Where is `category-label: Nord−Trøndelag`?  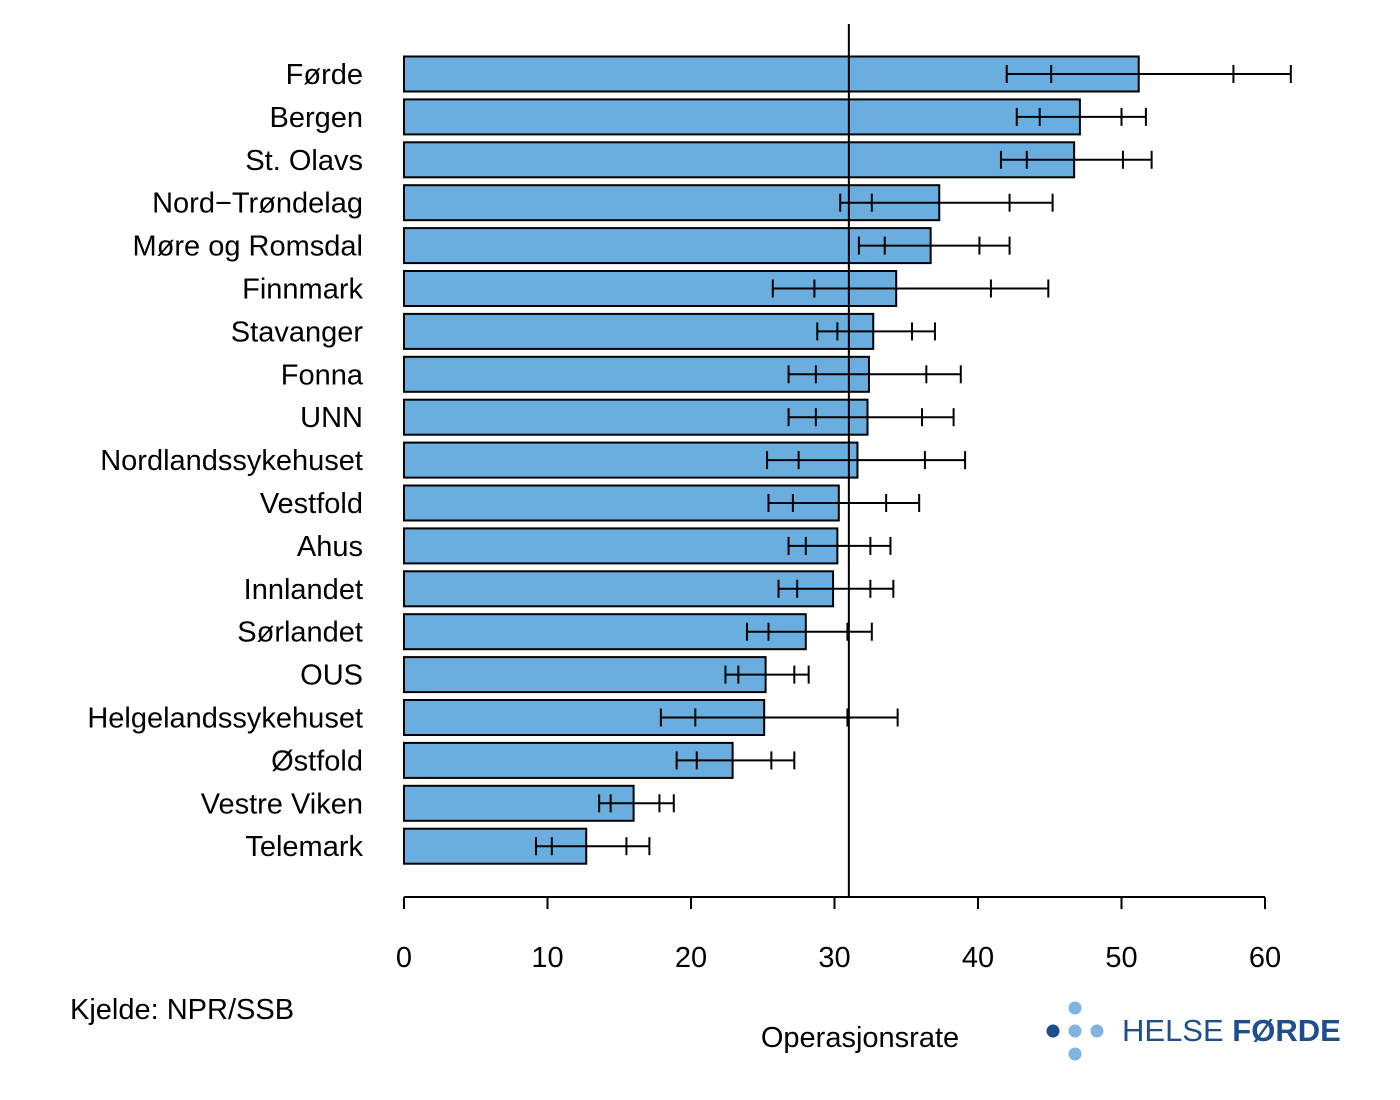 category-label: Nord−Trøndelag is located at coordinates (257, 204).